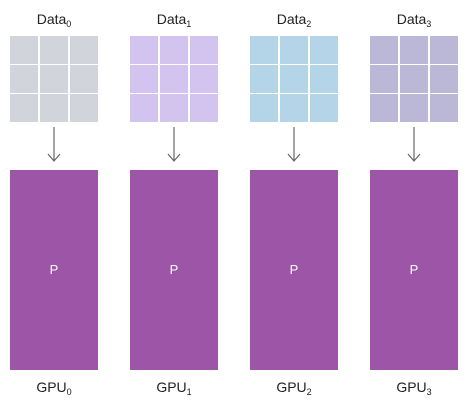 This screenshot has height=408, width=474. I want to click on parameters-label-2: P, so click(294, 269).